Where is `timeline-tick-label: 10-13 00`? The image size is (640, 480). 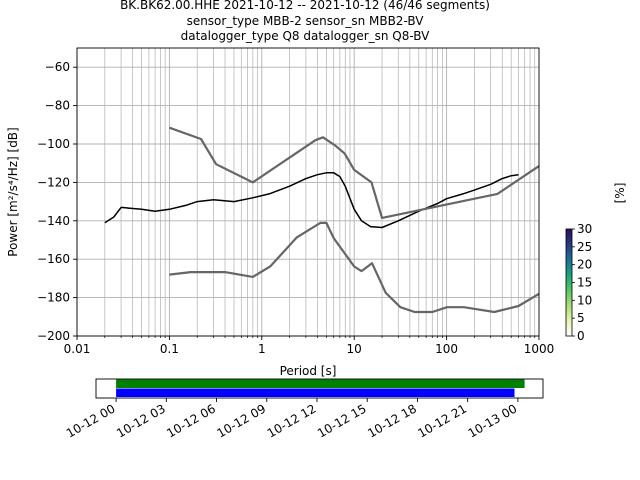 timeline-tick-label: 10-13 00 is located at coordinates (493, 420).